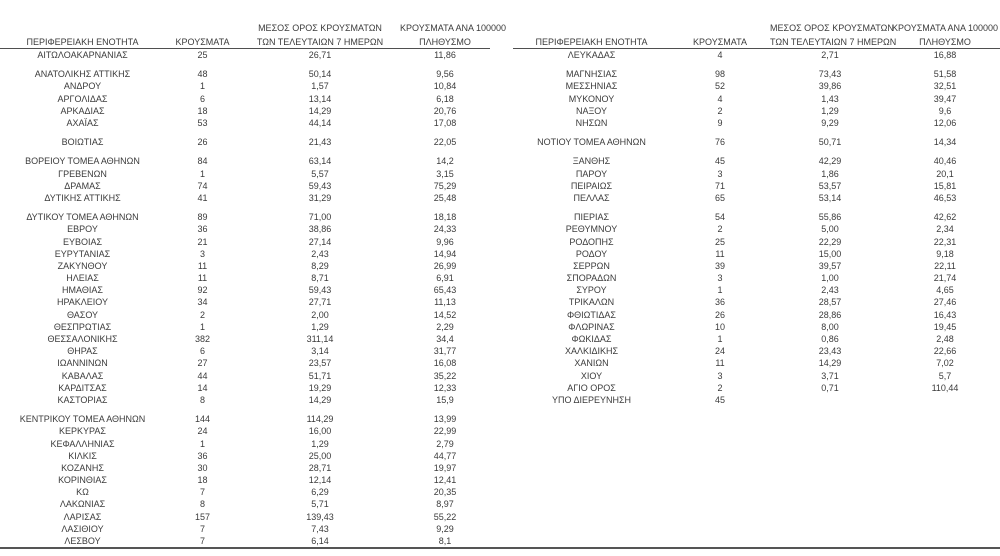  Describe the element at coordinates (500, 480) in the screenshot. I see `table-row: ΚΟΡΙΝΘΙΑΣ 18 12,14 12,41` at that location.